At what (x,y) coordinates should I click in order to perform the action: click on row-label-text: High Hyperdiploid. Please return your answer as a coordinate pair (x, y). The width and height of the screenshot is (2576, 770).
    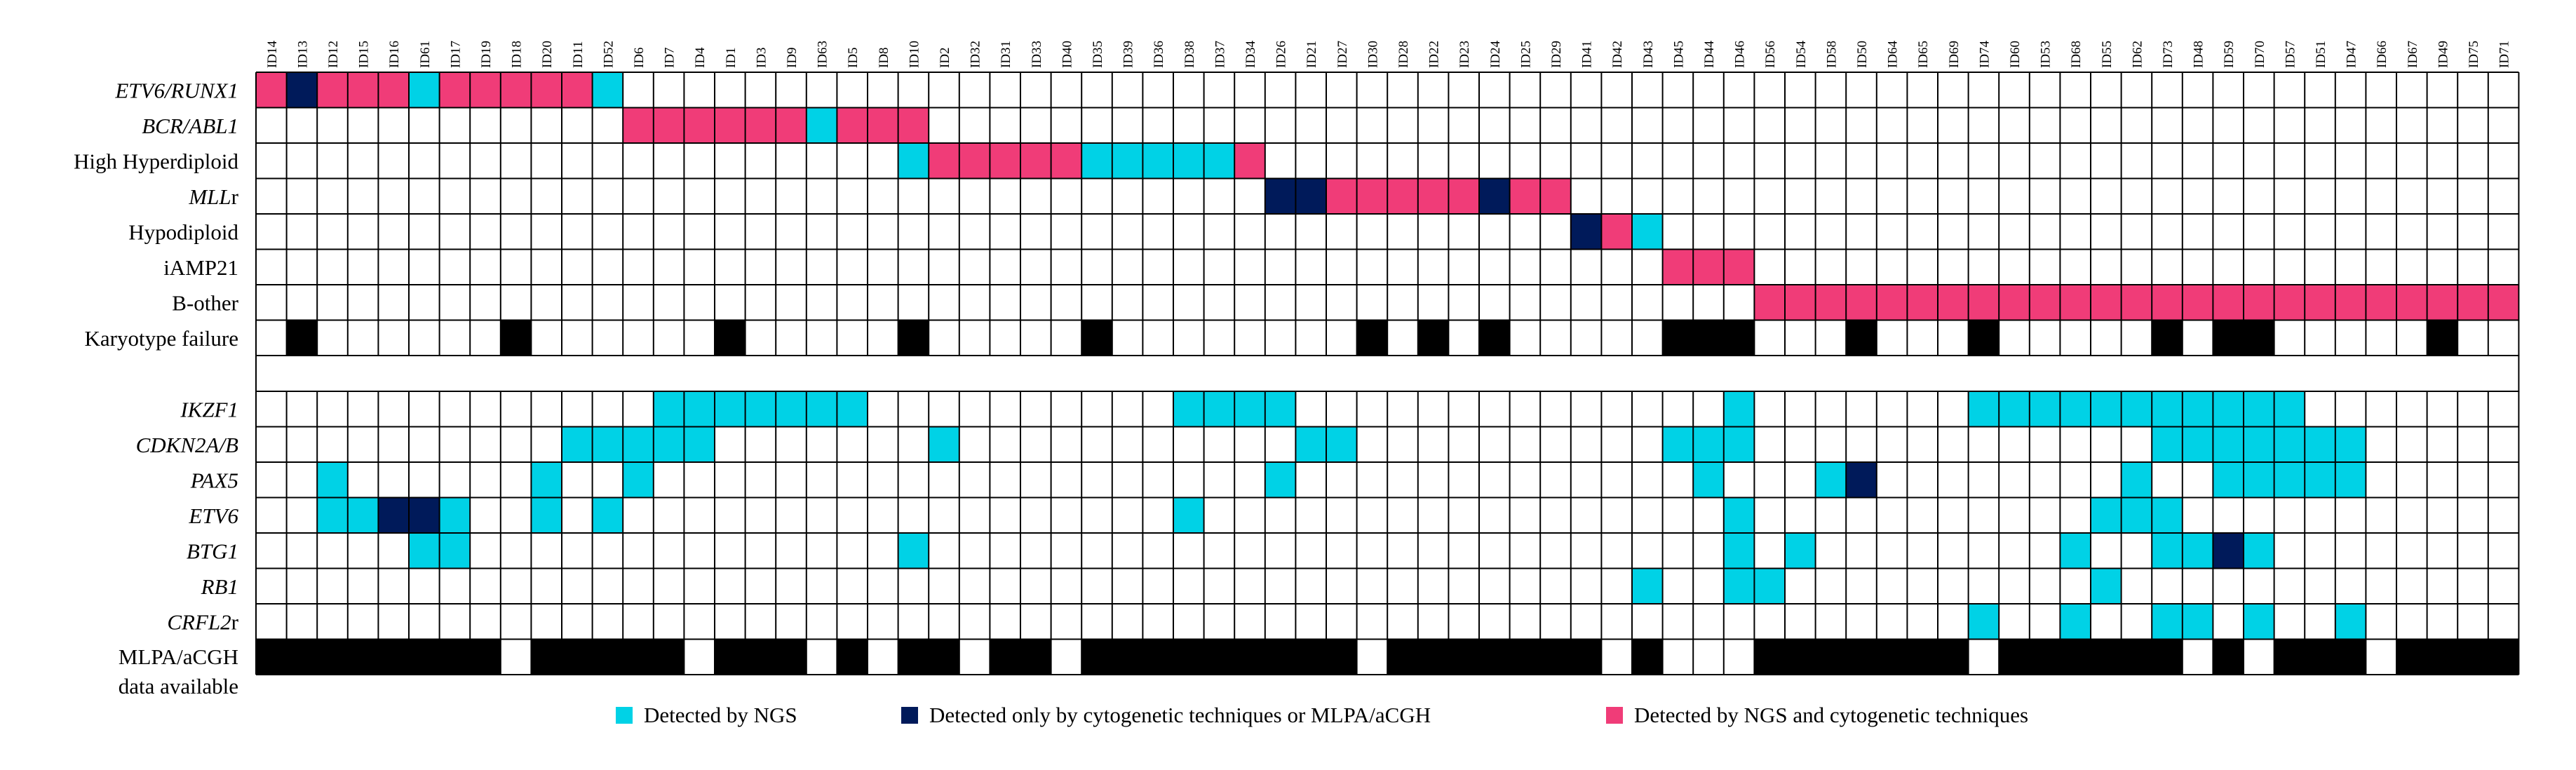
    Looking at the image, I should click on (156, 161).